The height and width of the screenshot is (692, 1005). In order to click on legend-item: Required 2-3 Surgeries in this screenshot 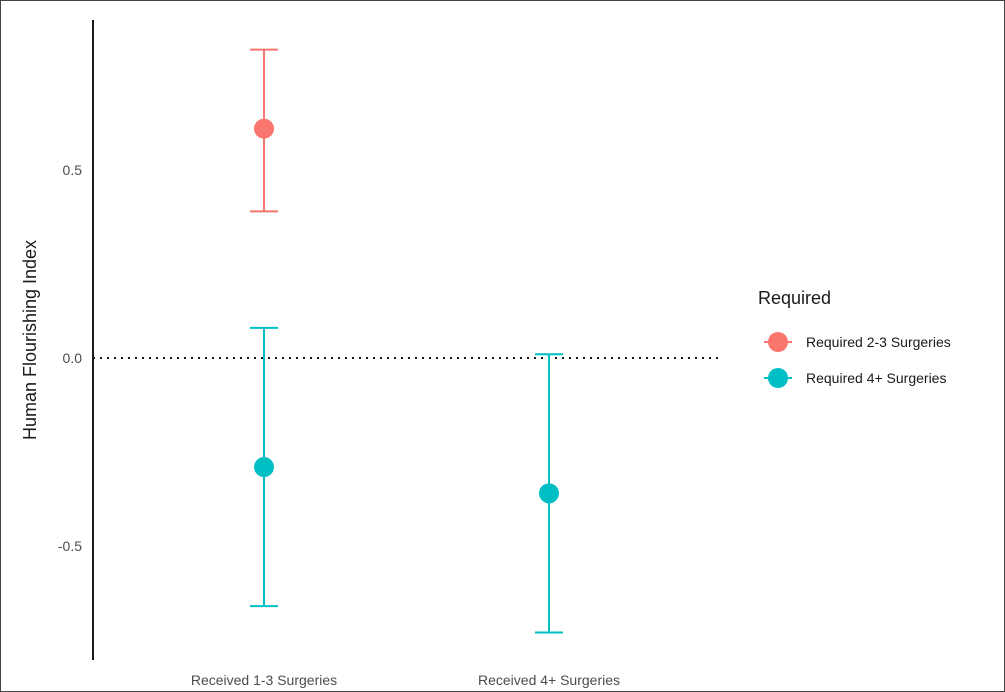, I will do `click(857, 342)`.